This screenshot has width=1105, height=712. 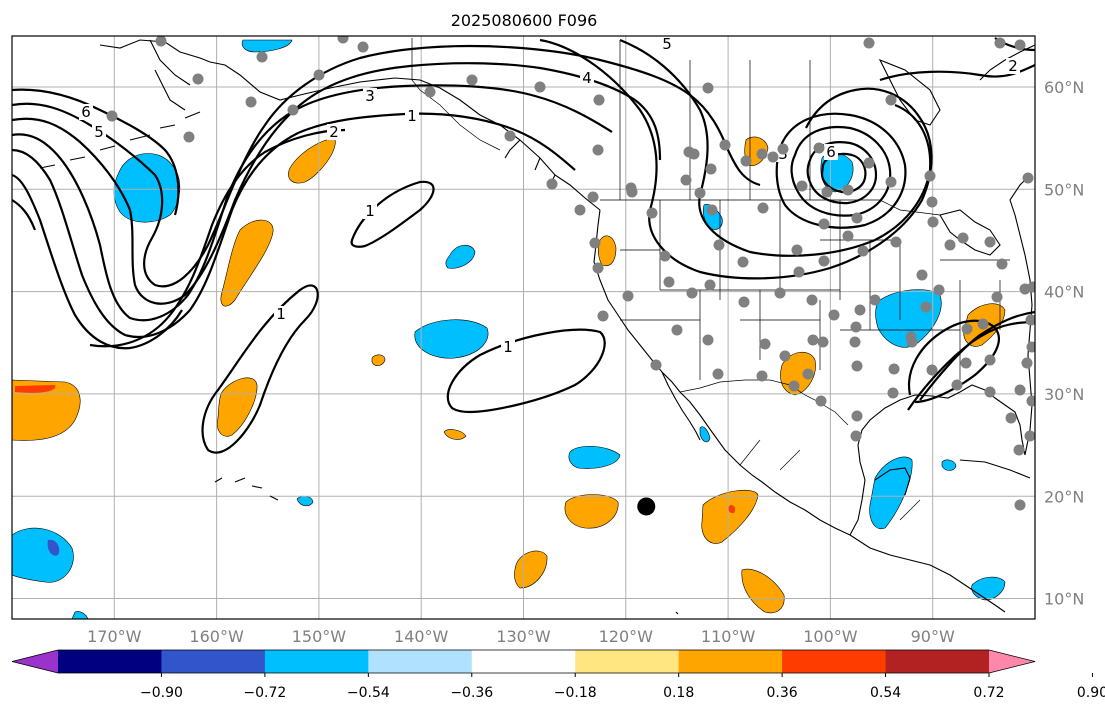 What do you see at coordinates (350, 125) in the screenshot?
I see `alaska-coast` at bounding box center [350, 125].